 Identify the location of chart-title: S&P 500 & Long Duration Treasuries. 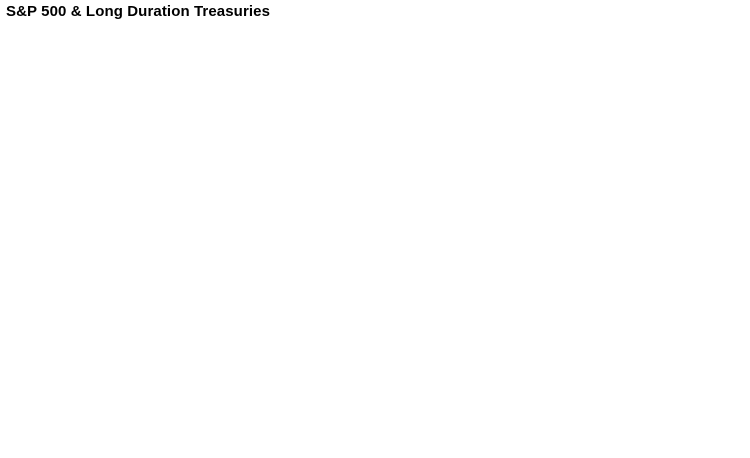
(138, 11).